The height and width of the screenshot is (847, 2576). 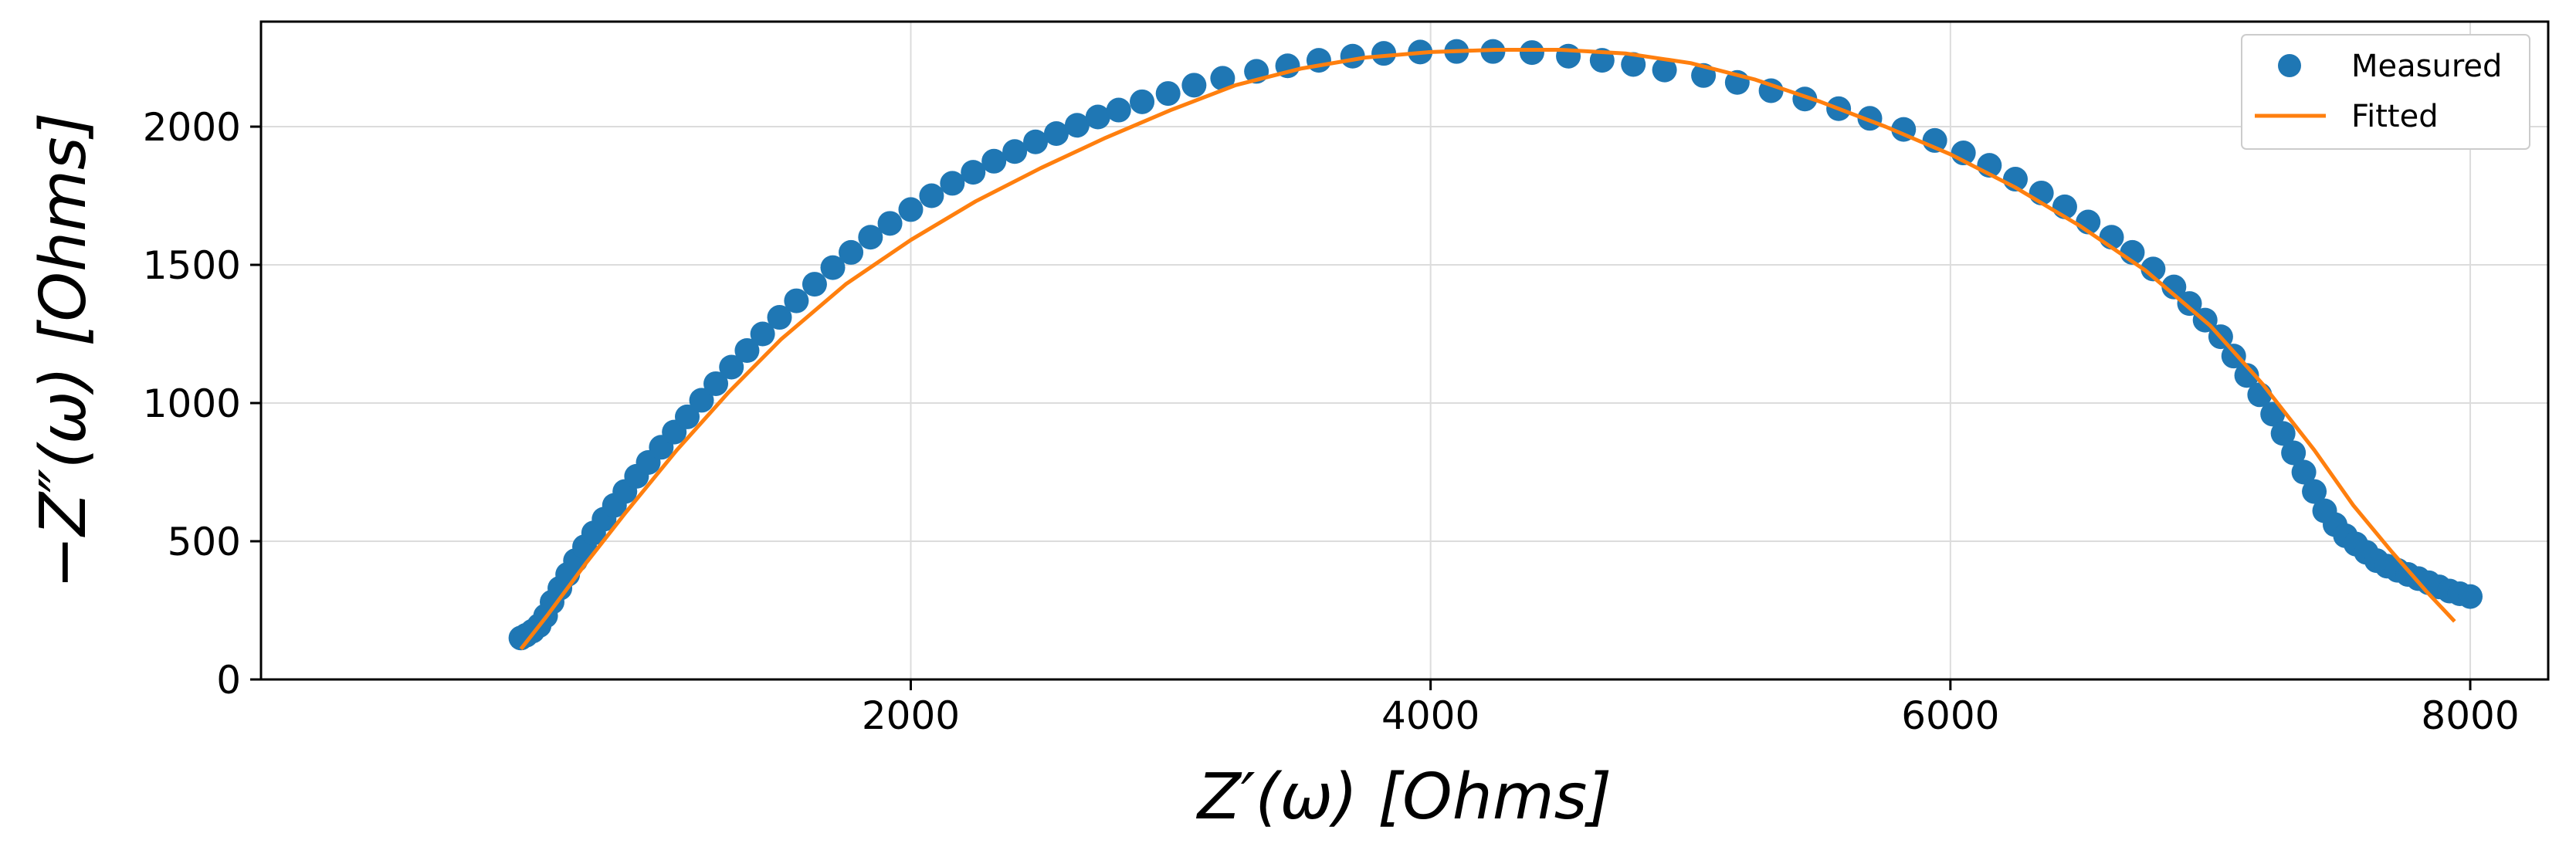 What do you see at coordinates (192, 265) in the screenshot?
I see `y-tick-label: 1500` at bounding box center [192, 265].